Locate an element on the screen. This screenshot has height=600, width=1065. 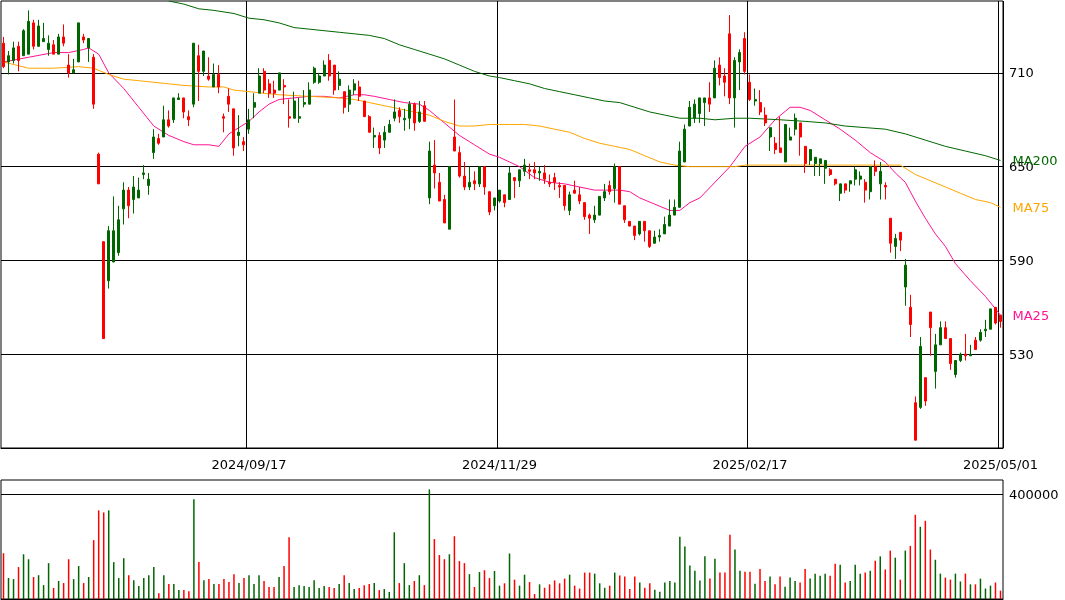
y-tick-label: 590 is located at coordinates (1021, 260).